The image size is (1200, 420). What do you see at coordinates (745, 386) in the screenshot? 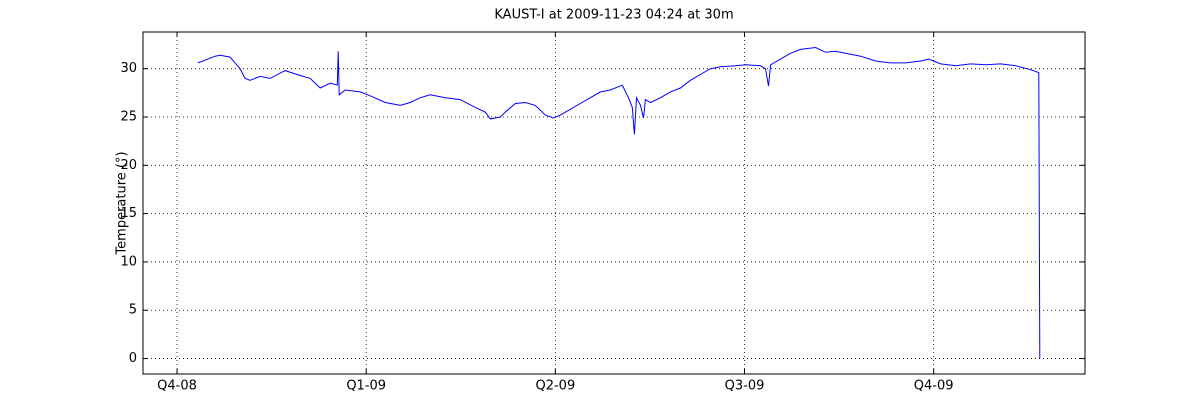
I see `x-tick-label: Q3-09` at bounding box center [745, 386].